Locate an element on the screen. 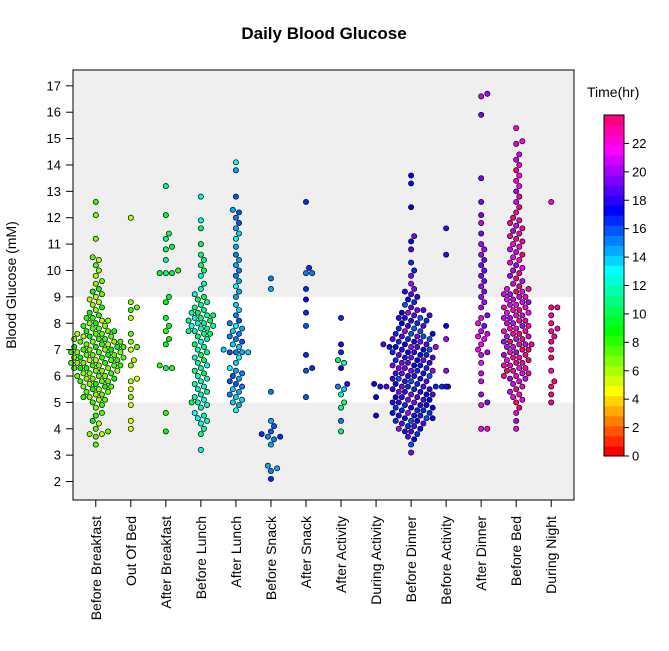  y-tick-label: 5 is located at coordinates (57, 402).